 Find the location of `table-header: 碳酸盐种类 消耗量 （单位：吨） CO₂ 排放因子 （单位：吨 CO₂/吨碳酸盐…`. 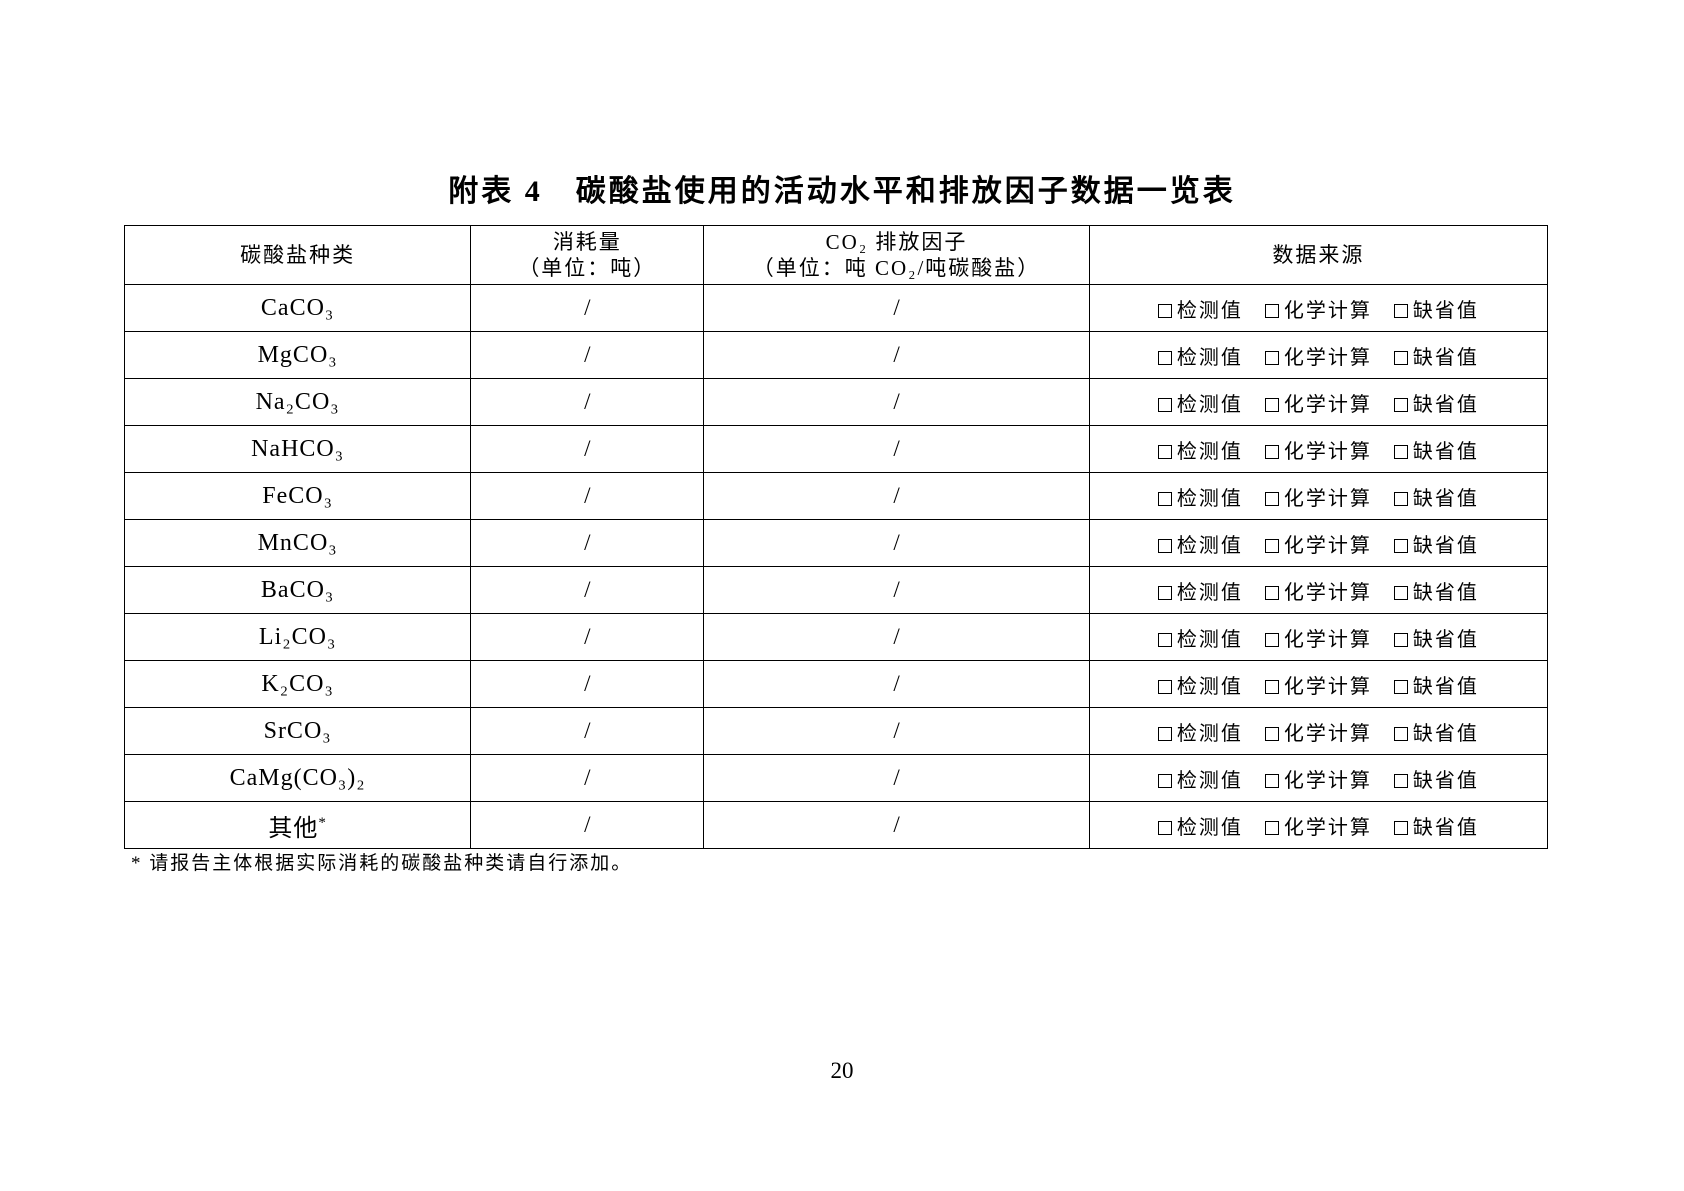

table-header: 碳酸盐种类 消耗量 （单位：吨） CO₂ 排放因子 （单位：吨 CO₂/吨碳酸盐… is located at coordinates (836, 255).